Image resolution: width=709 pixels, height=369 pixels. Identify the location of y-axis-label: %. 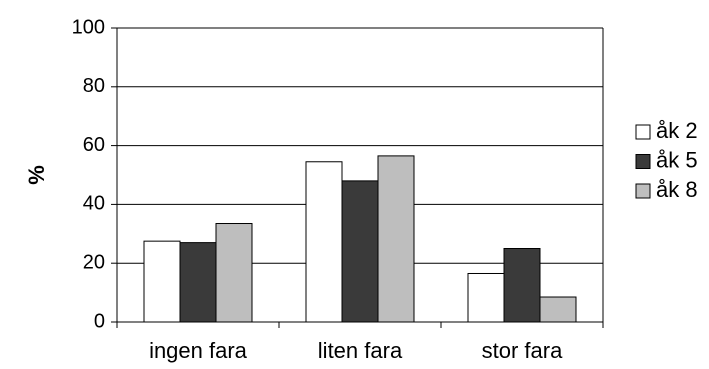
(36, 175).